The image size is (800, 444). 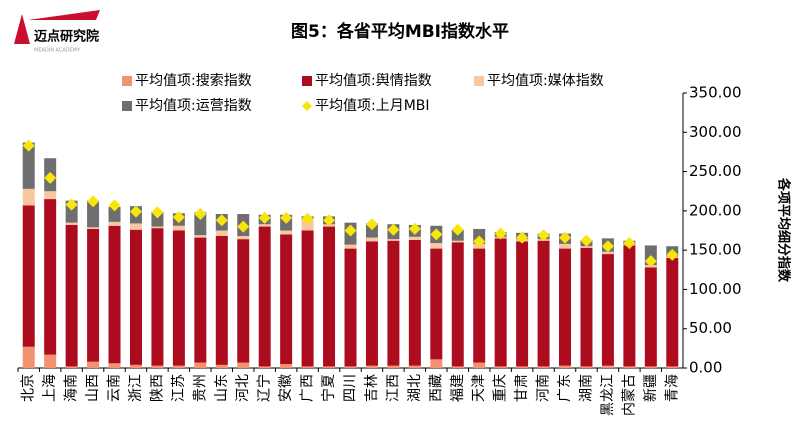 What do you see at coordinates (286, 388) in the screenshot?
I see `x-tick-label: 安徽` at bounding box center [286, 388].